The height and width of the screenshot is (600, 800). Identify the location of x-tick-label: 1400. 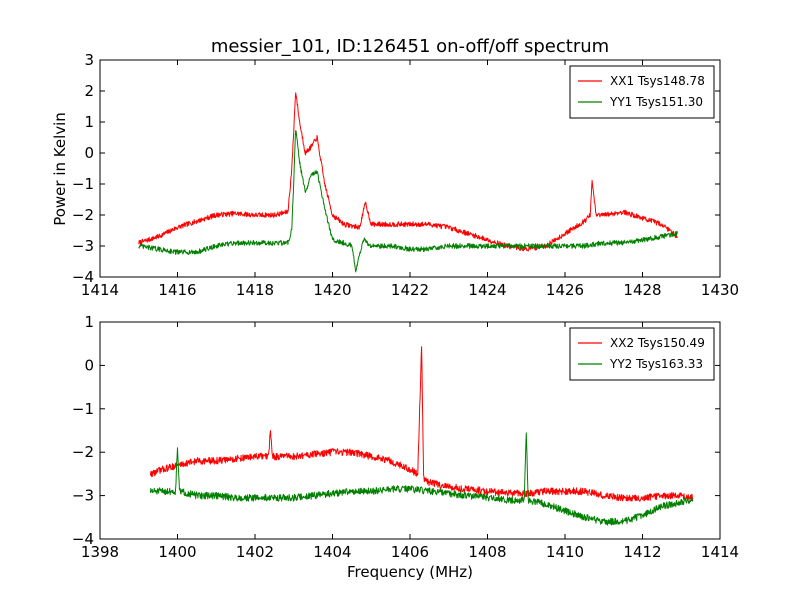
(177, 552).